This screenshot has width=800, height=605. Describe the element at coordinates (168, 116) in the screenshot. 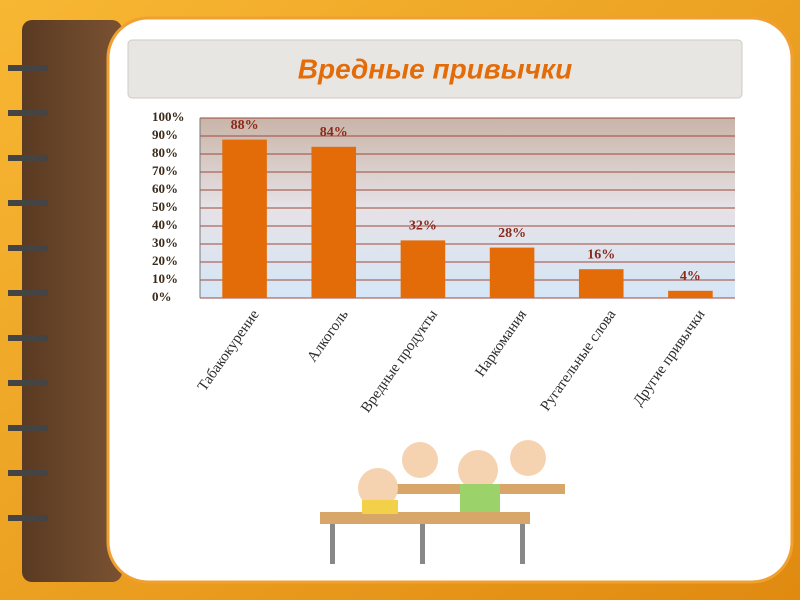

I see `y-tick-label: 100%` at that location.